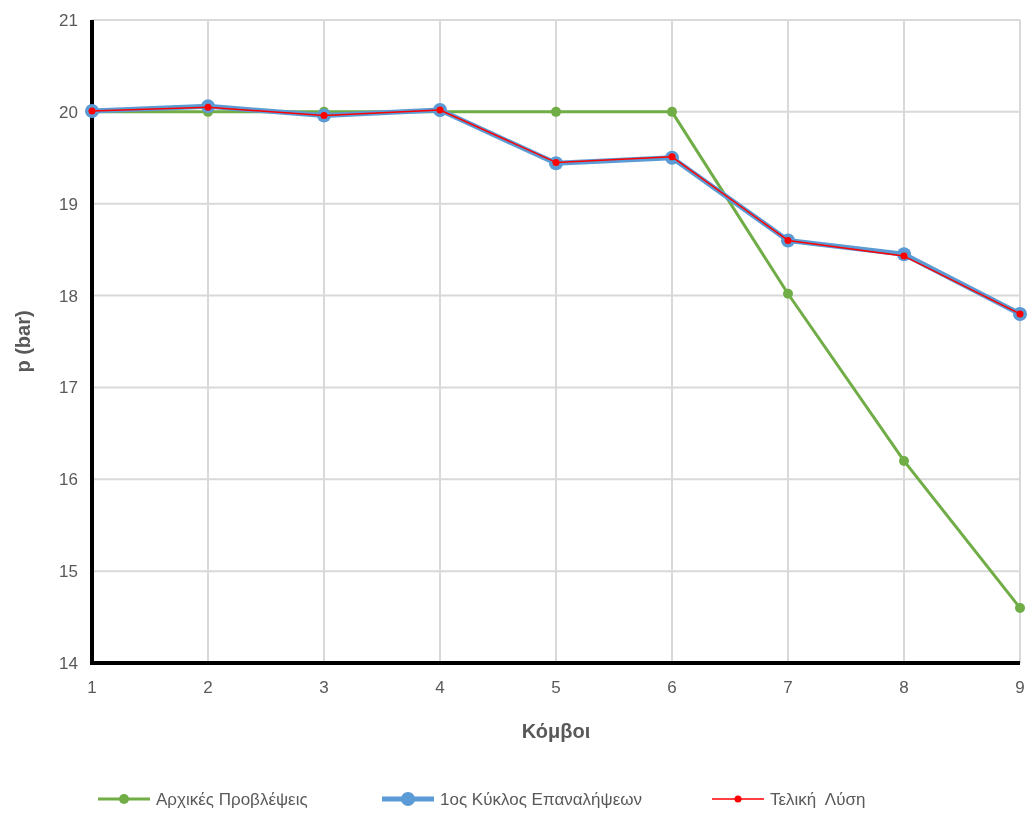 Image resolution: width=1032 pixels, height=819 pixels. Describe the element at coordinates (92, 687) in the screenshot. I see `x-tick-label: 1` at that location.